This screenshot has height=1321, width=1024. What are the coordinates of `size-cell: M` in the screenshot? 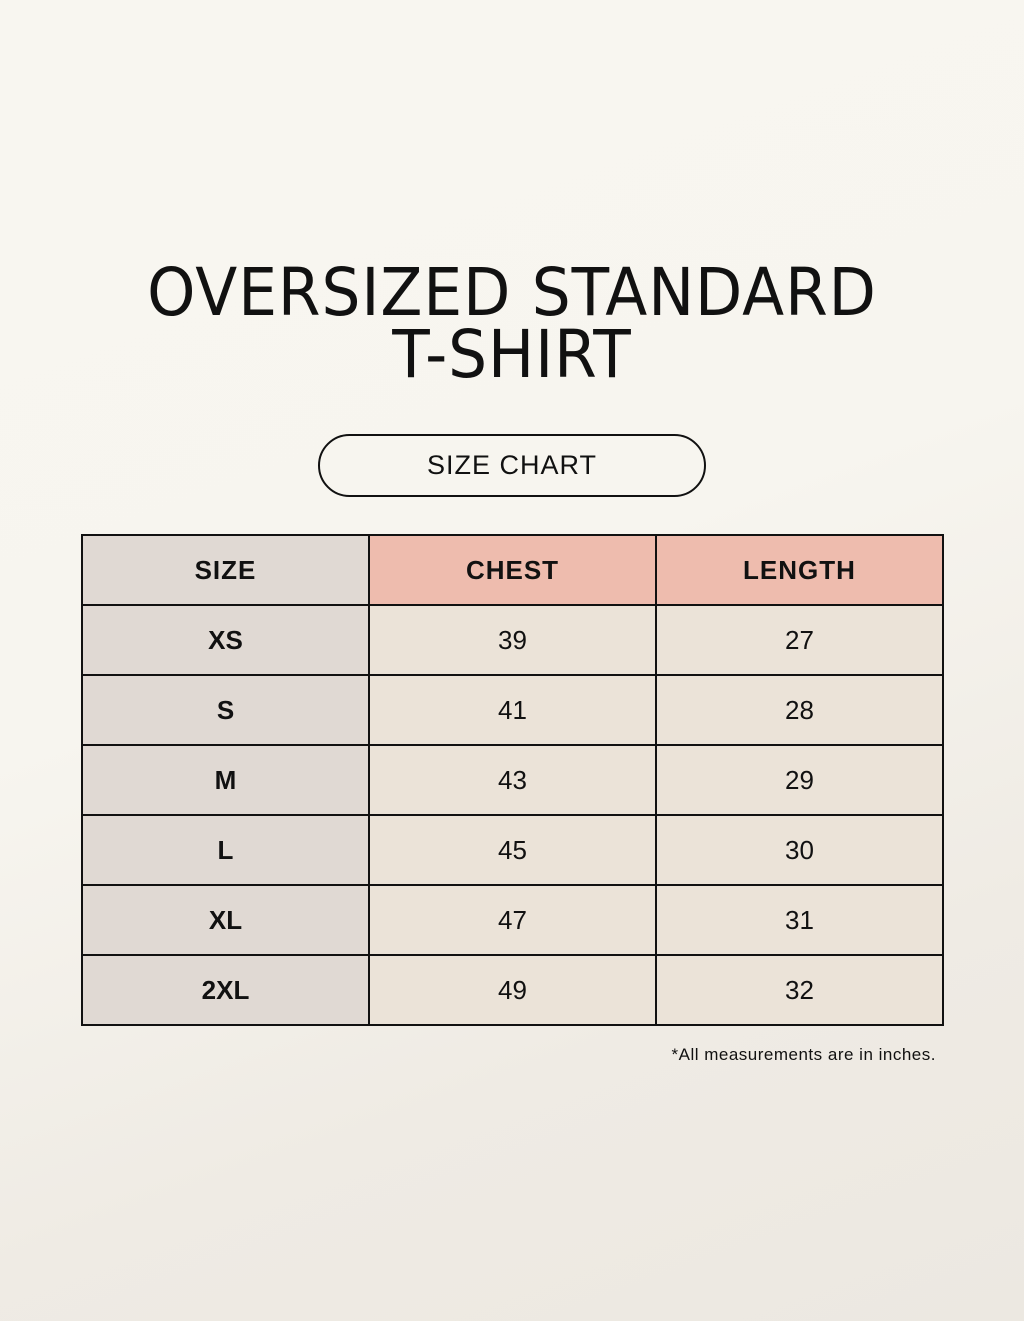 It's located at (225, 780).